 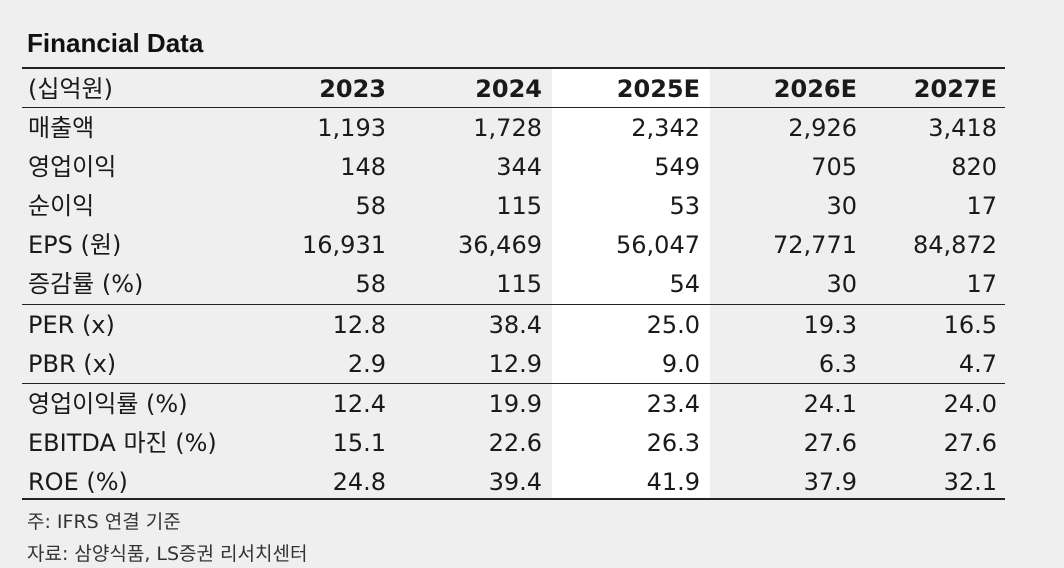 I want to click on table-cell: 2,342, so click(x=665, y=128).